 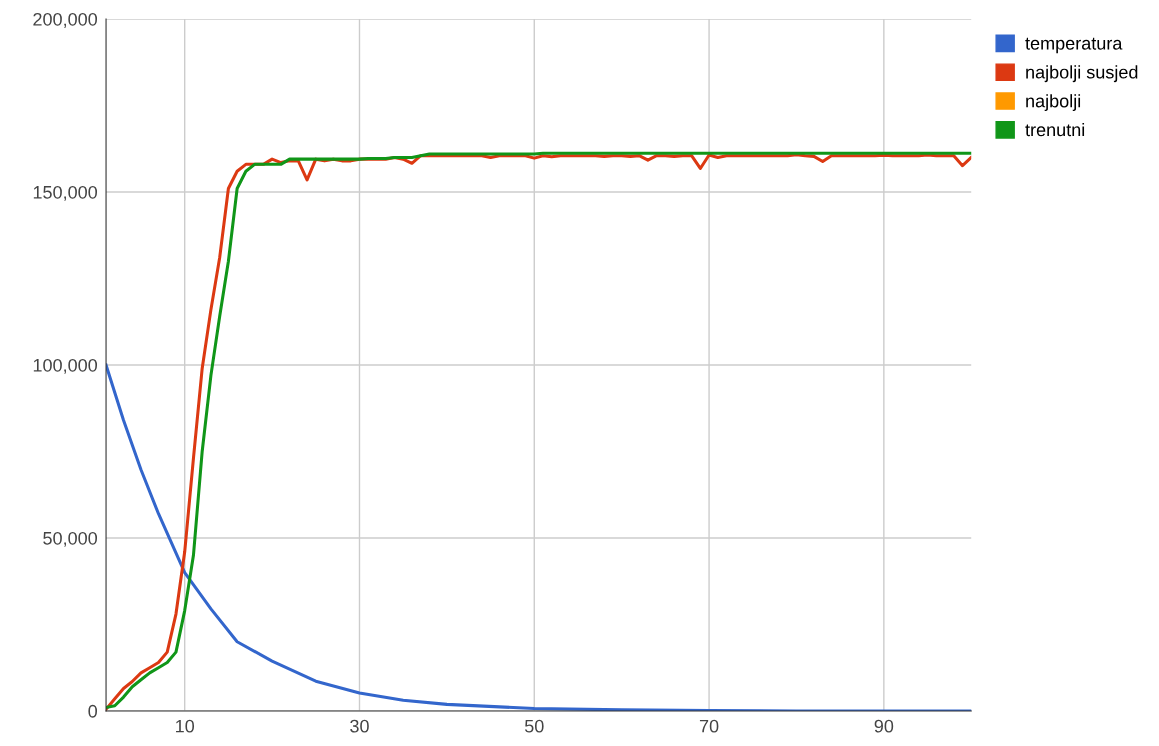 I want to click on x-tick-label: 30, so click(x=359, y=726).